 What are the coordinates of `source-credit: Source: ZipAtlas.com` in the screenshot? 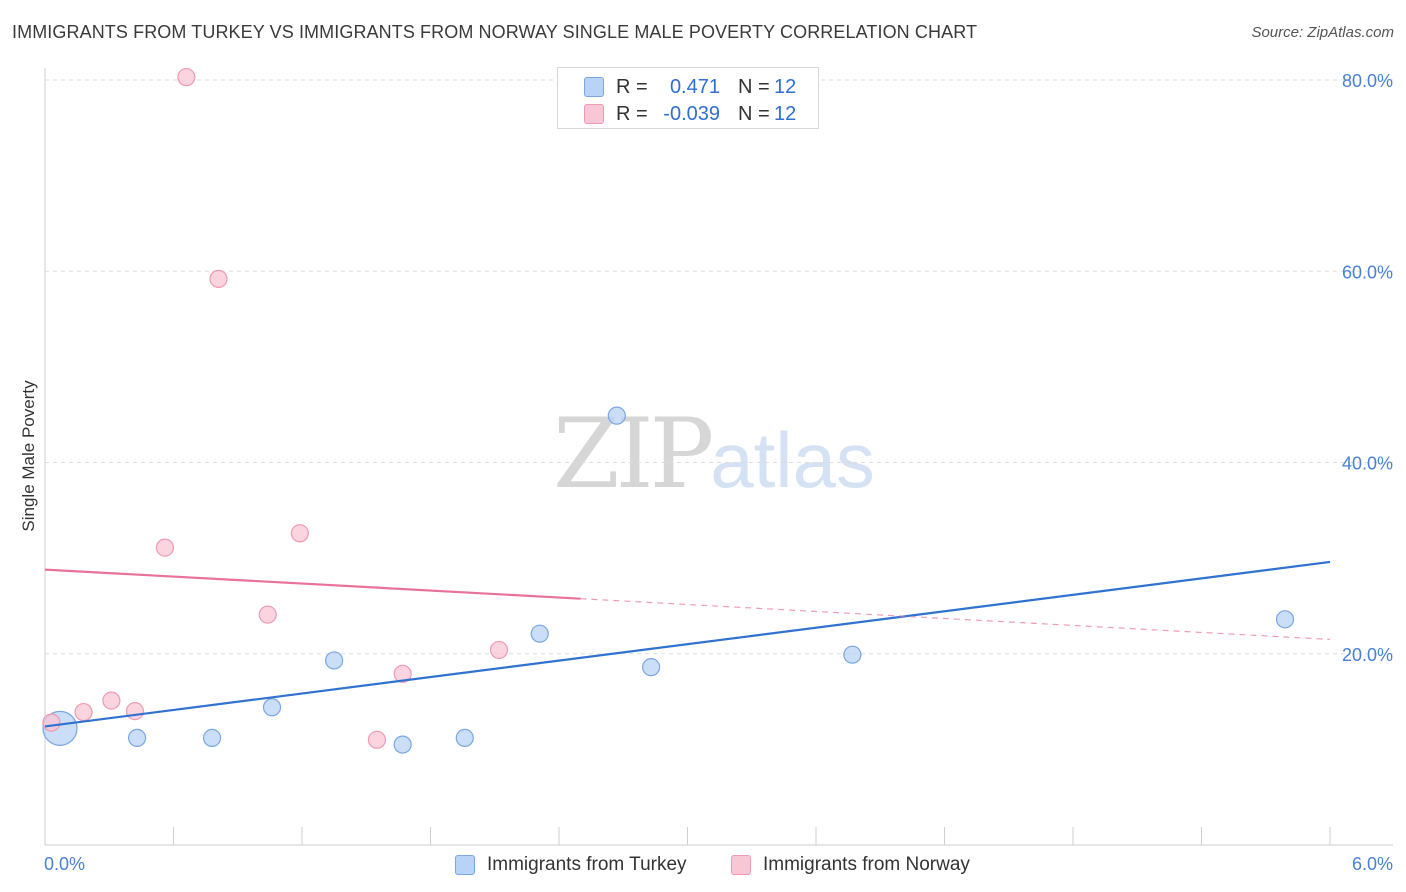 It's located at (1322, 32).